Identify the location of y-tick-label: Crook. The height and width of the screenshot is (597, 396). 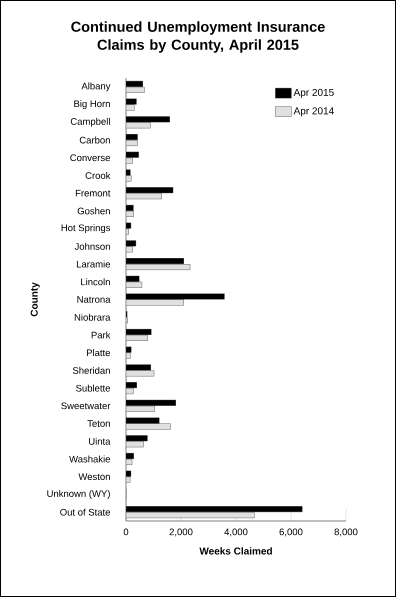
(98, 175).